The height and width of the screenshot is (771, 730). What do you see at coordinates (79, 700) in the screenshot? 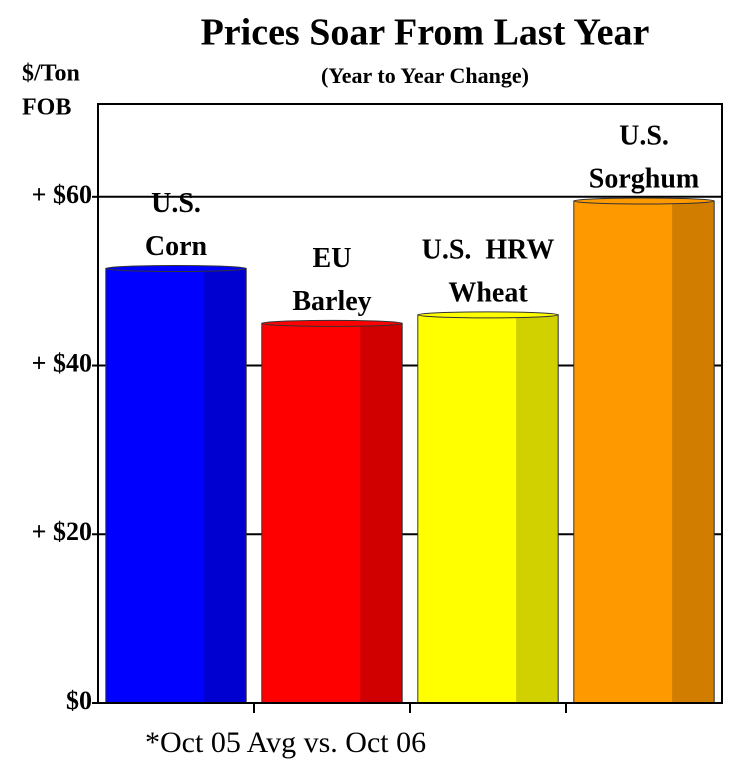
I see `y-tick-label: $0` at bounding box center [79, 700].